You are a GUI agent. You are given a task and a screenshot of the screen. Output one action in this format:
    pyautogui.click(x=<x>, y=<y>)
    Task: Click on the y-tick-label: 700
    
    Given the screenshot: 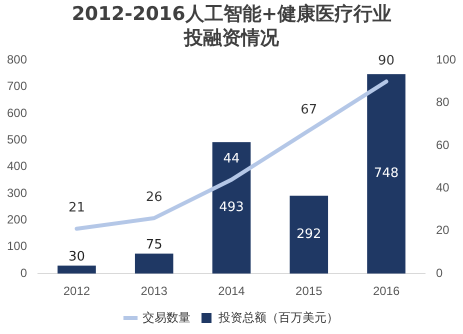 What is the action you would take?
    pyautogui.click(x=17, y=86)
    